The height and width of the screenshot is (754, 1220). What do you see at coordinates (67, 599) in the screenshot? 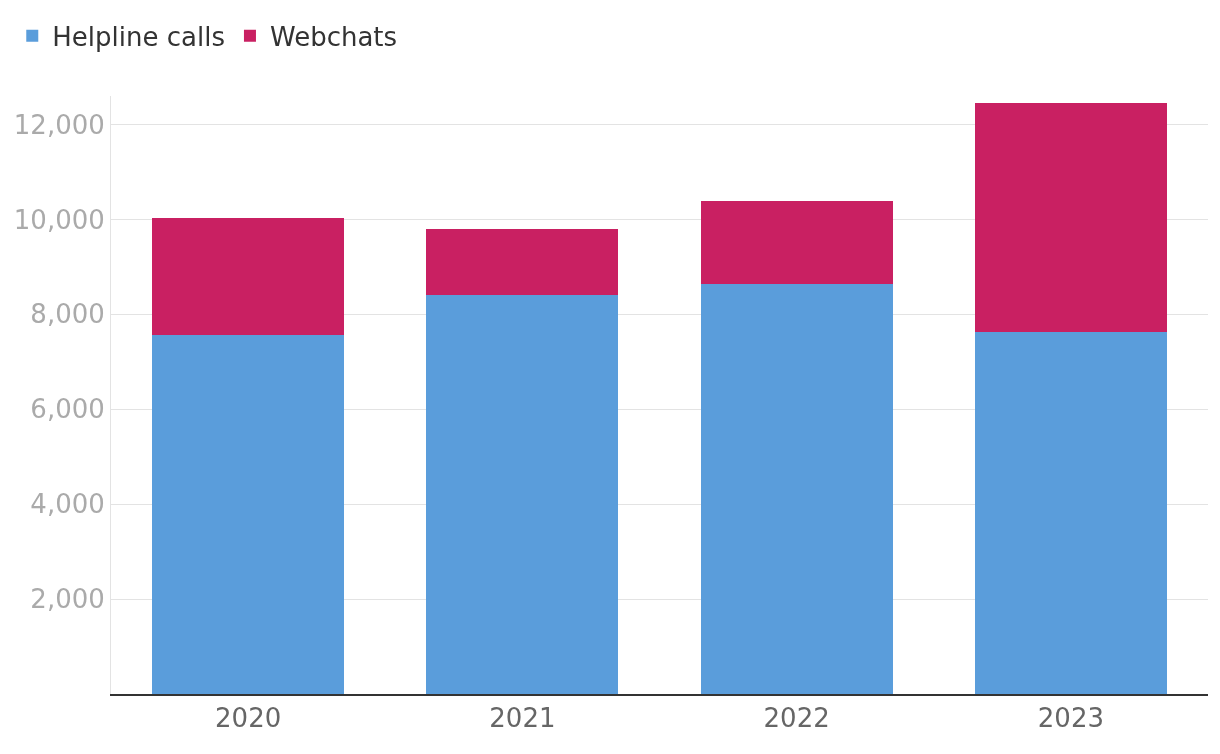
I see `y-tick-label: 2,000` at bounding box center [67, 599].